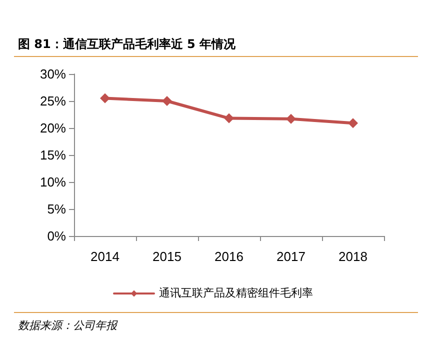 The width and height of the screenshot is (426, 344). Describe the element at coordinates (167, 256) in the screenshot. I see `x-tick-label: 2015` at that location.